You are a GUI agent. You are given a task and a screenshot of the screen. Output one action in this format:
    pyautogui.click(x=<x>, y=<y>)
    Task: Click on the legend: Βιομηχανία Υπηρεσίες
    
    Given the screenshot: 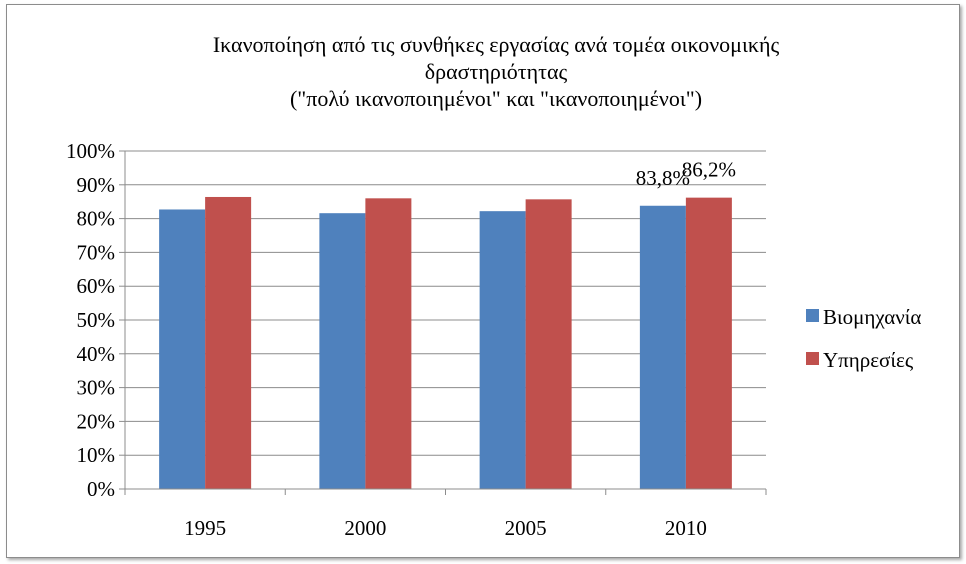 What is the action you would take?
    pyautogui.click(x=863, y=338)
    